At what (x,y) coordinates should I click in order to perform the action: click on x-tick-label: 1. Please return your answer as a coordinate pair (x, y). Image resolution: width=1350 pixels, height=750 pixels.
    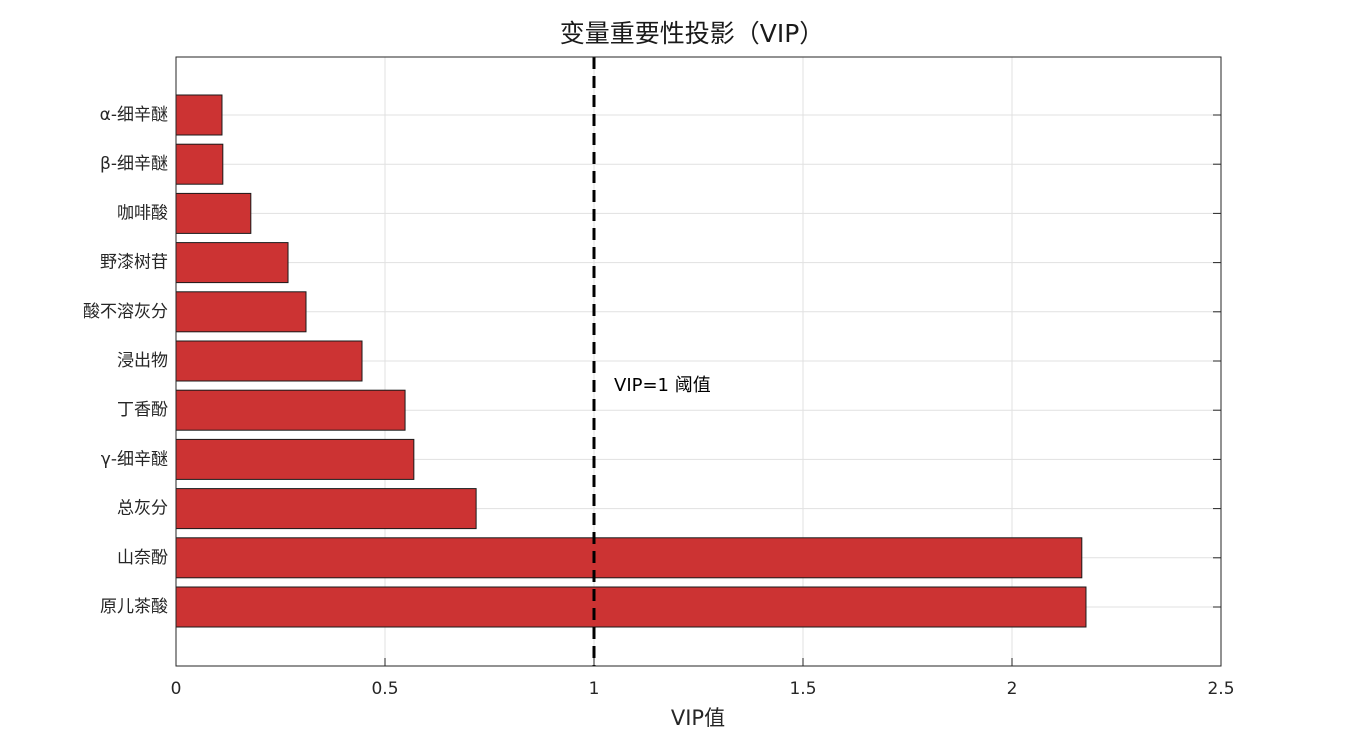
    Looking at the image, I should click on (594, 689).